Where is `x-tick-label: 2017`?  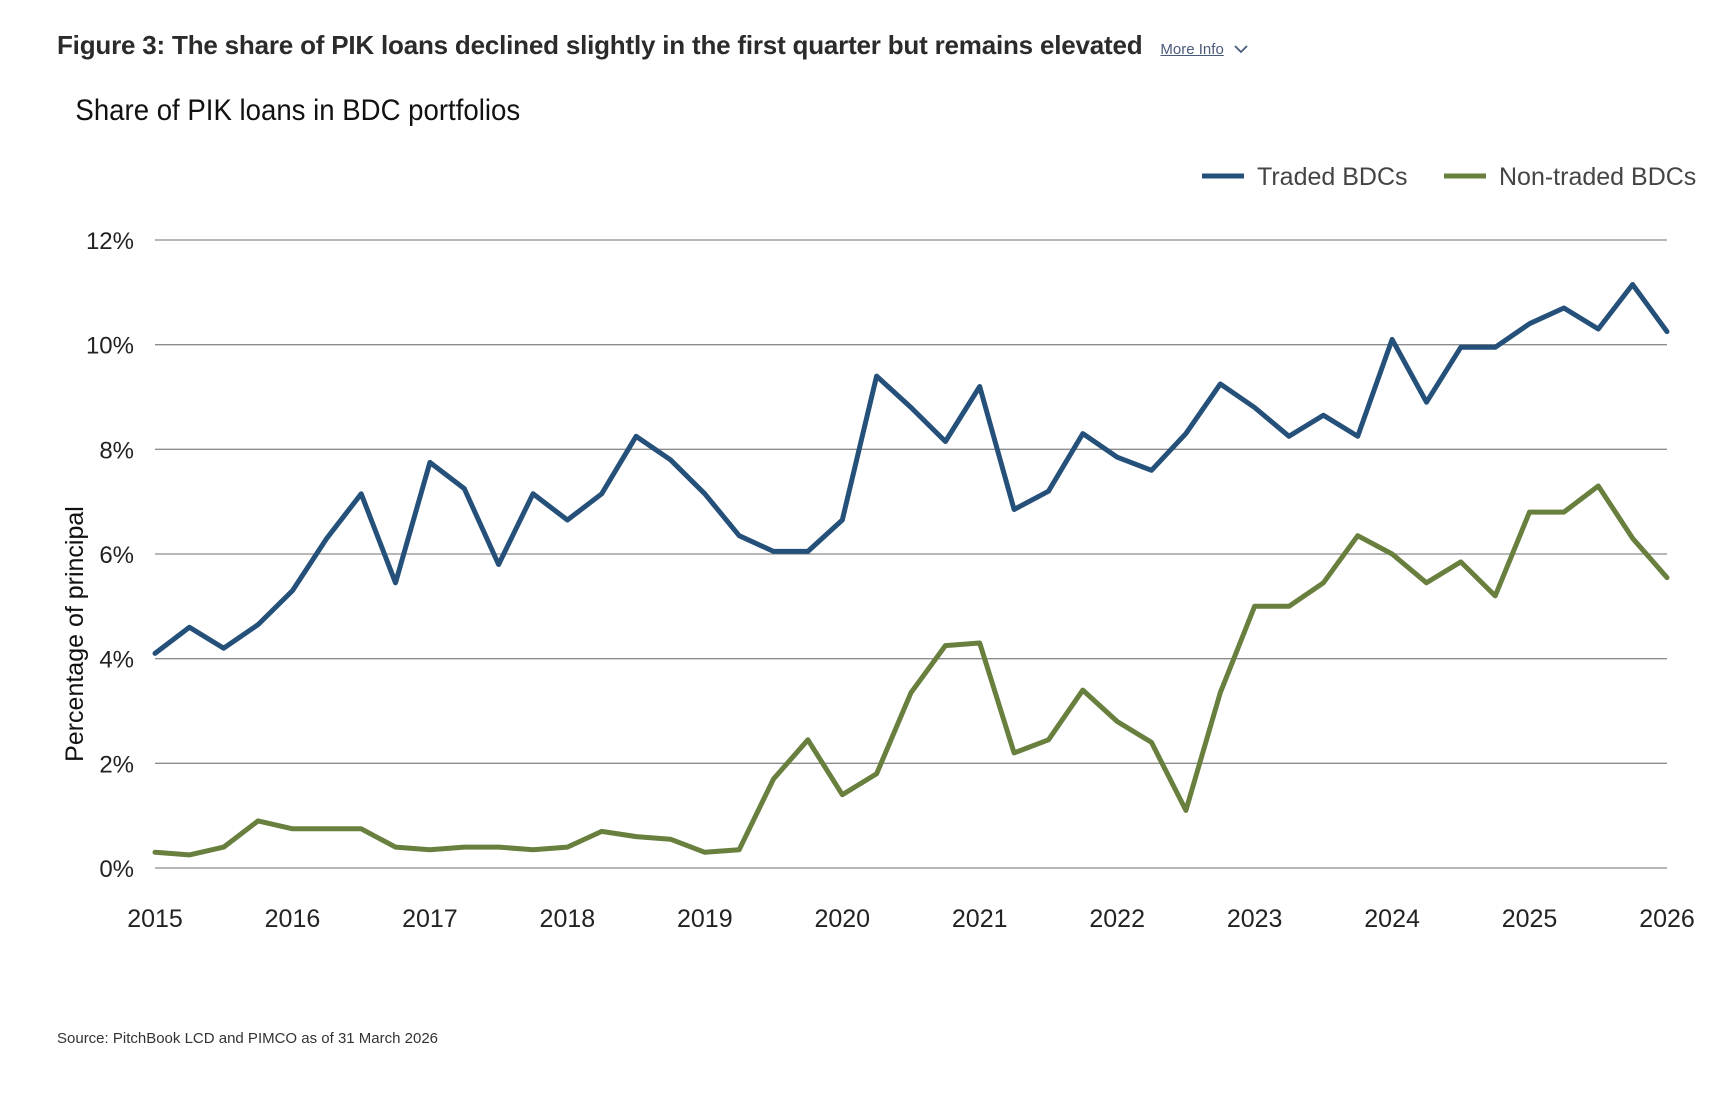
x-tick-label: 2017 is located at coordinates (430, 919).